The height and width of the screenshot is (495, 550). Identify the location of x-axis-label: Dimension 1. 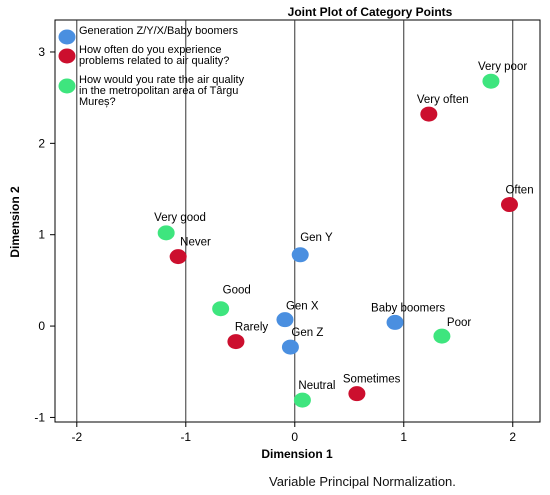
(297, 454).